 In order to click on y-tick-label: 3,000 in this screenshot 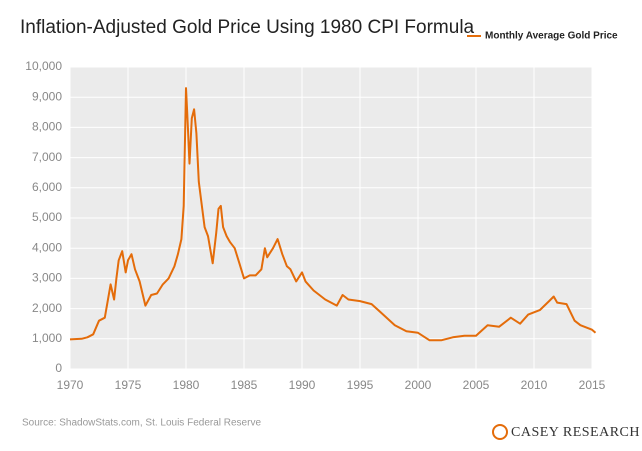, I will do `click(47, 278)`.